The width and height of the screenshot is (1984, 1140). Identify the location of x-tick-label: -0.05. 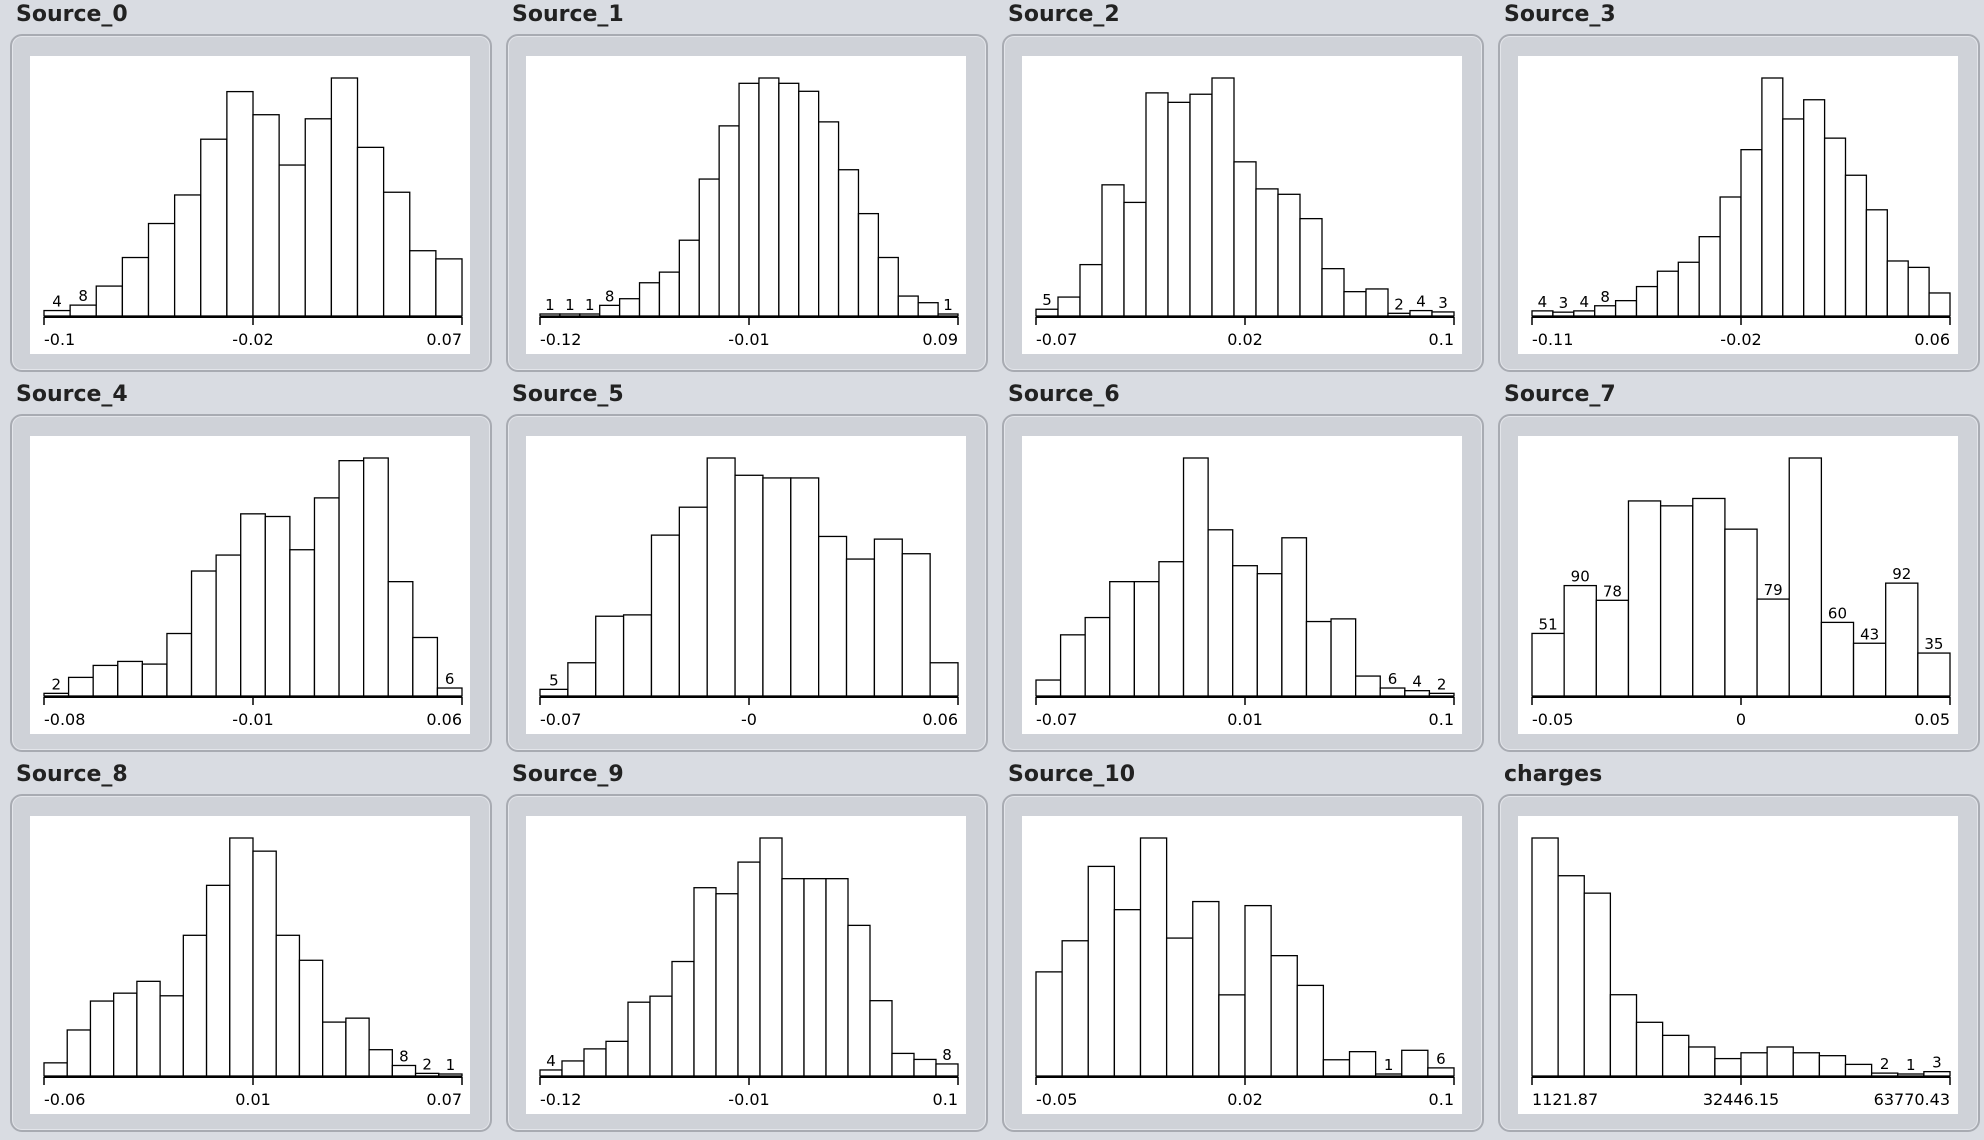
(1552, 719).